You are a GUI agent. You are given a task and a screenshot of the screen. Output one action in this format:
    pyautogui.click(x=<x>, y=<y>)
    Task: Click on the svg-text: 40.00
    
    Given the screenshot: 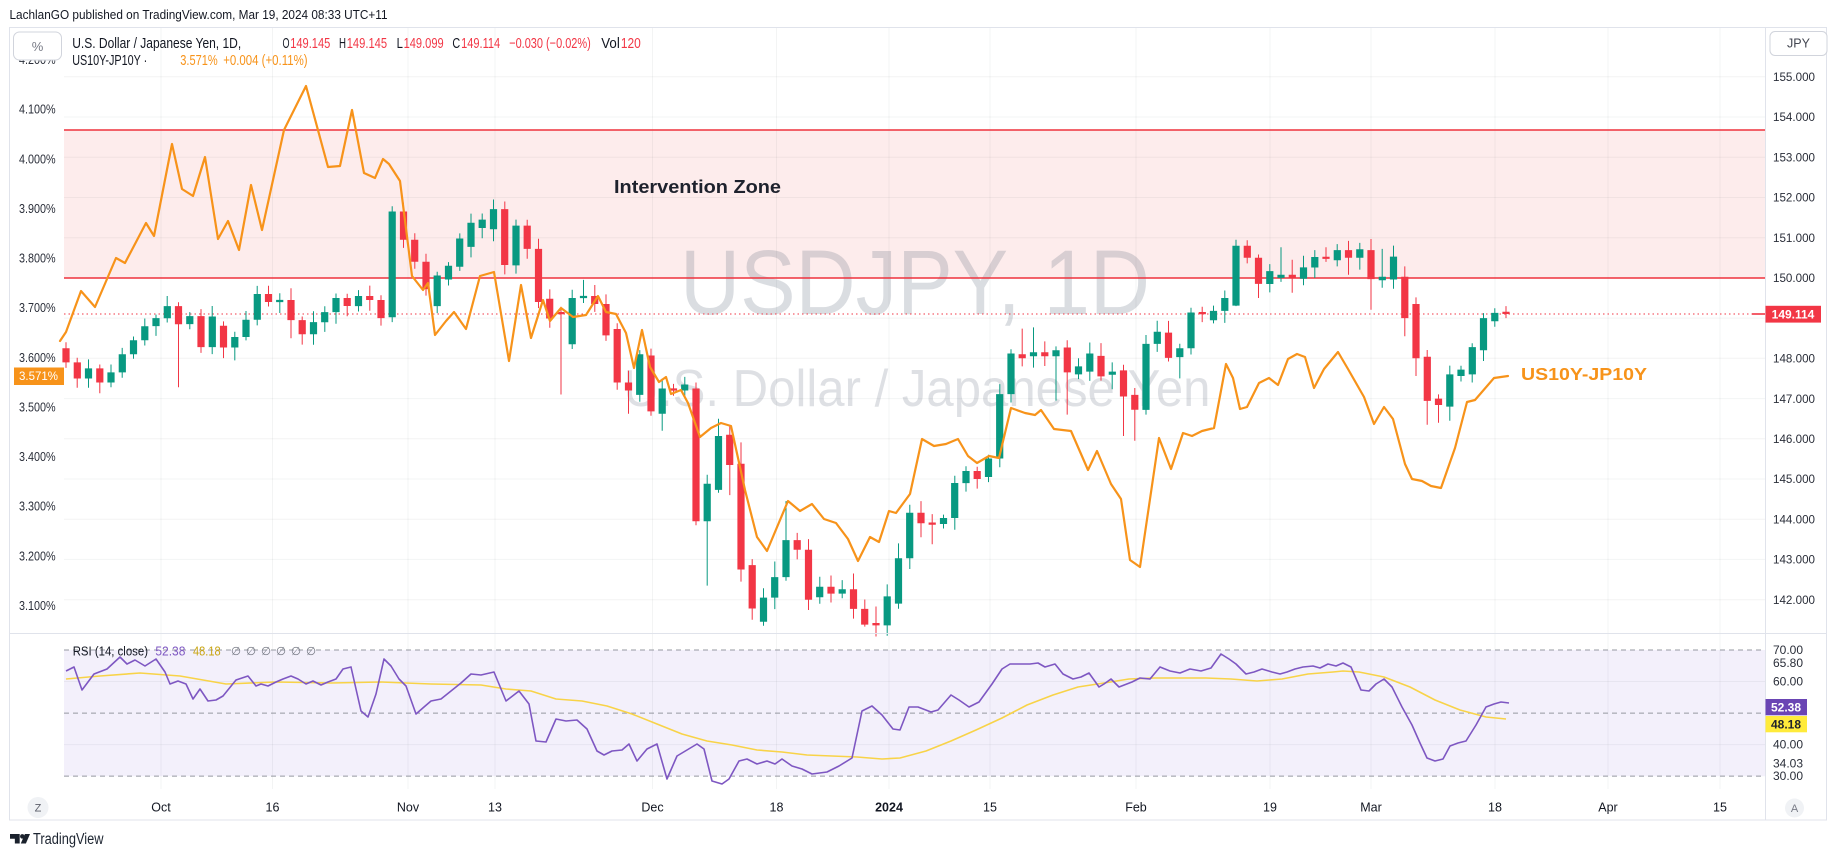 What is the action you would take?
    pyautogui.click(x=1788, y=745)
    